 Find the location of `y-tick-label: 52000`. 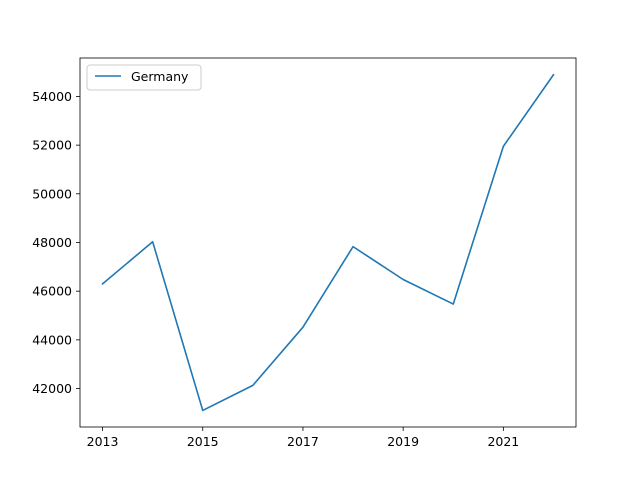

y-tick-label: 52000 is located at coordinates (52, 145).